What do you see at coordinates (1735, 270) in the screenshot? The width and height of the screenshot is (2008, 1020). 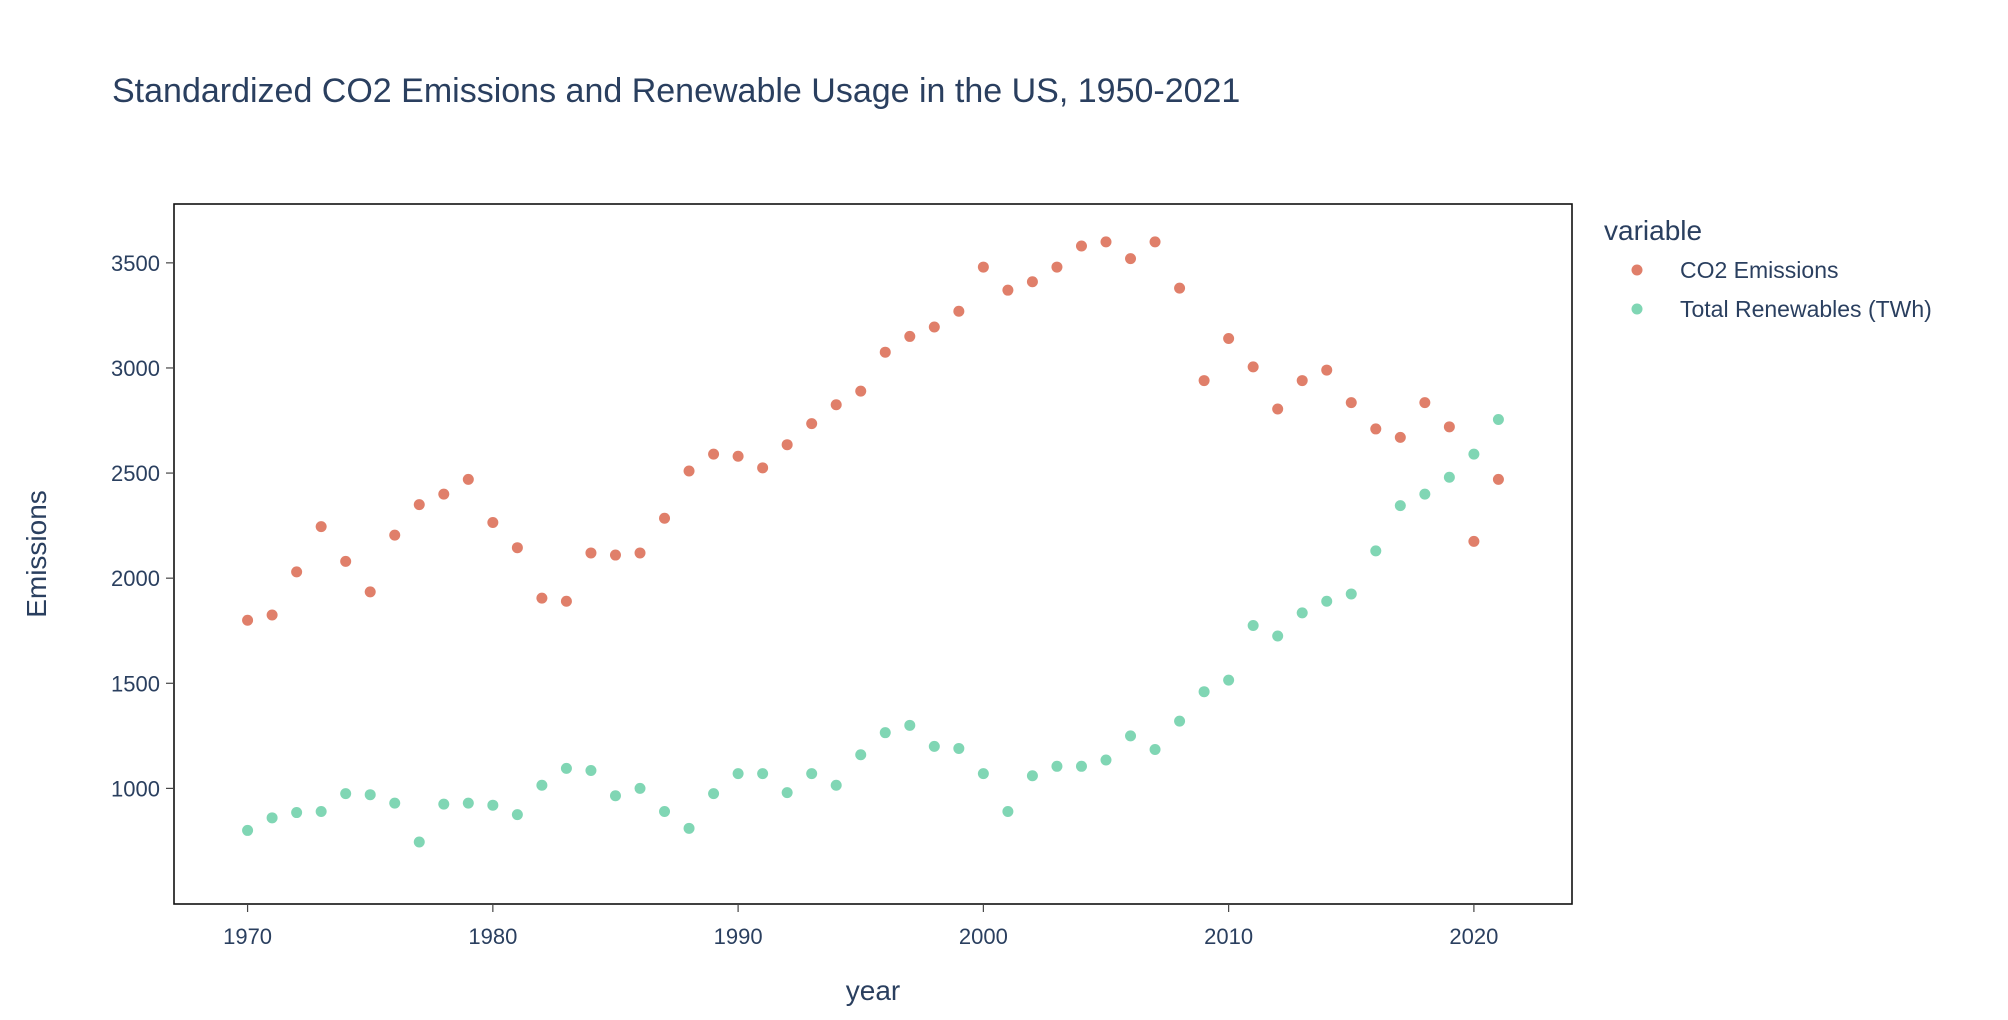 I see `legend-item: CO2 Emissions` at bounding box center [1735, 270].